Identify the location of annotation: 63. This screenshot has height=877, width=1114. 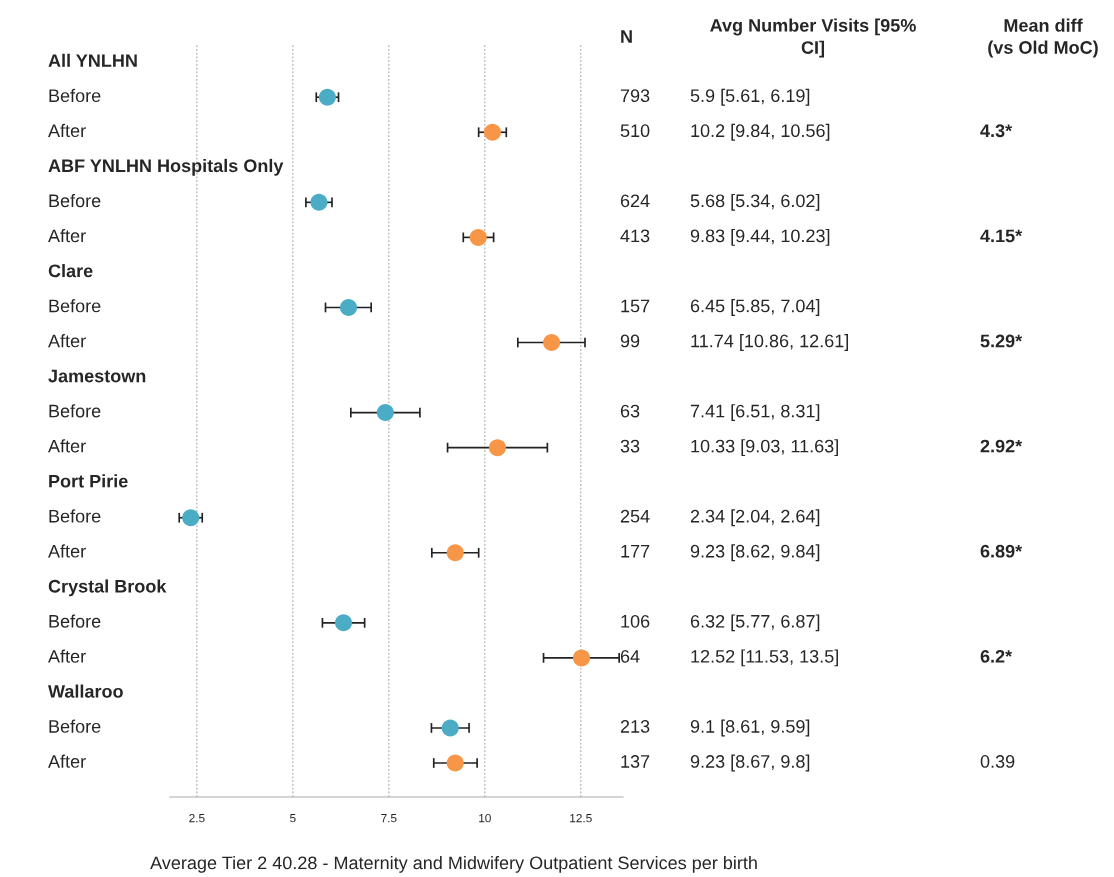
(630, 411).